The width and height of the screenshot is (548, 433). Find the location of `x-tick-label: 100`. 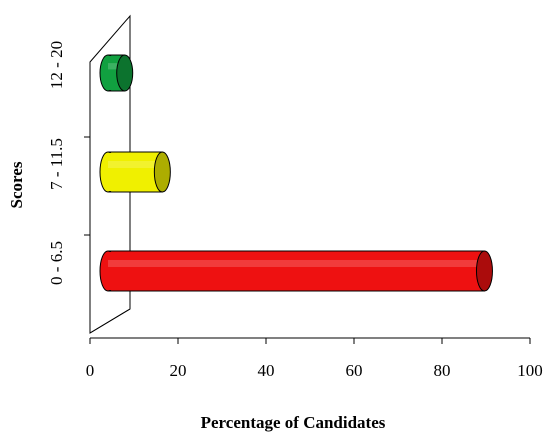

x-tick-label: 100 is located at coordinates (530, 370).